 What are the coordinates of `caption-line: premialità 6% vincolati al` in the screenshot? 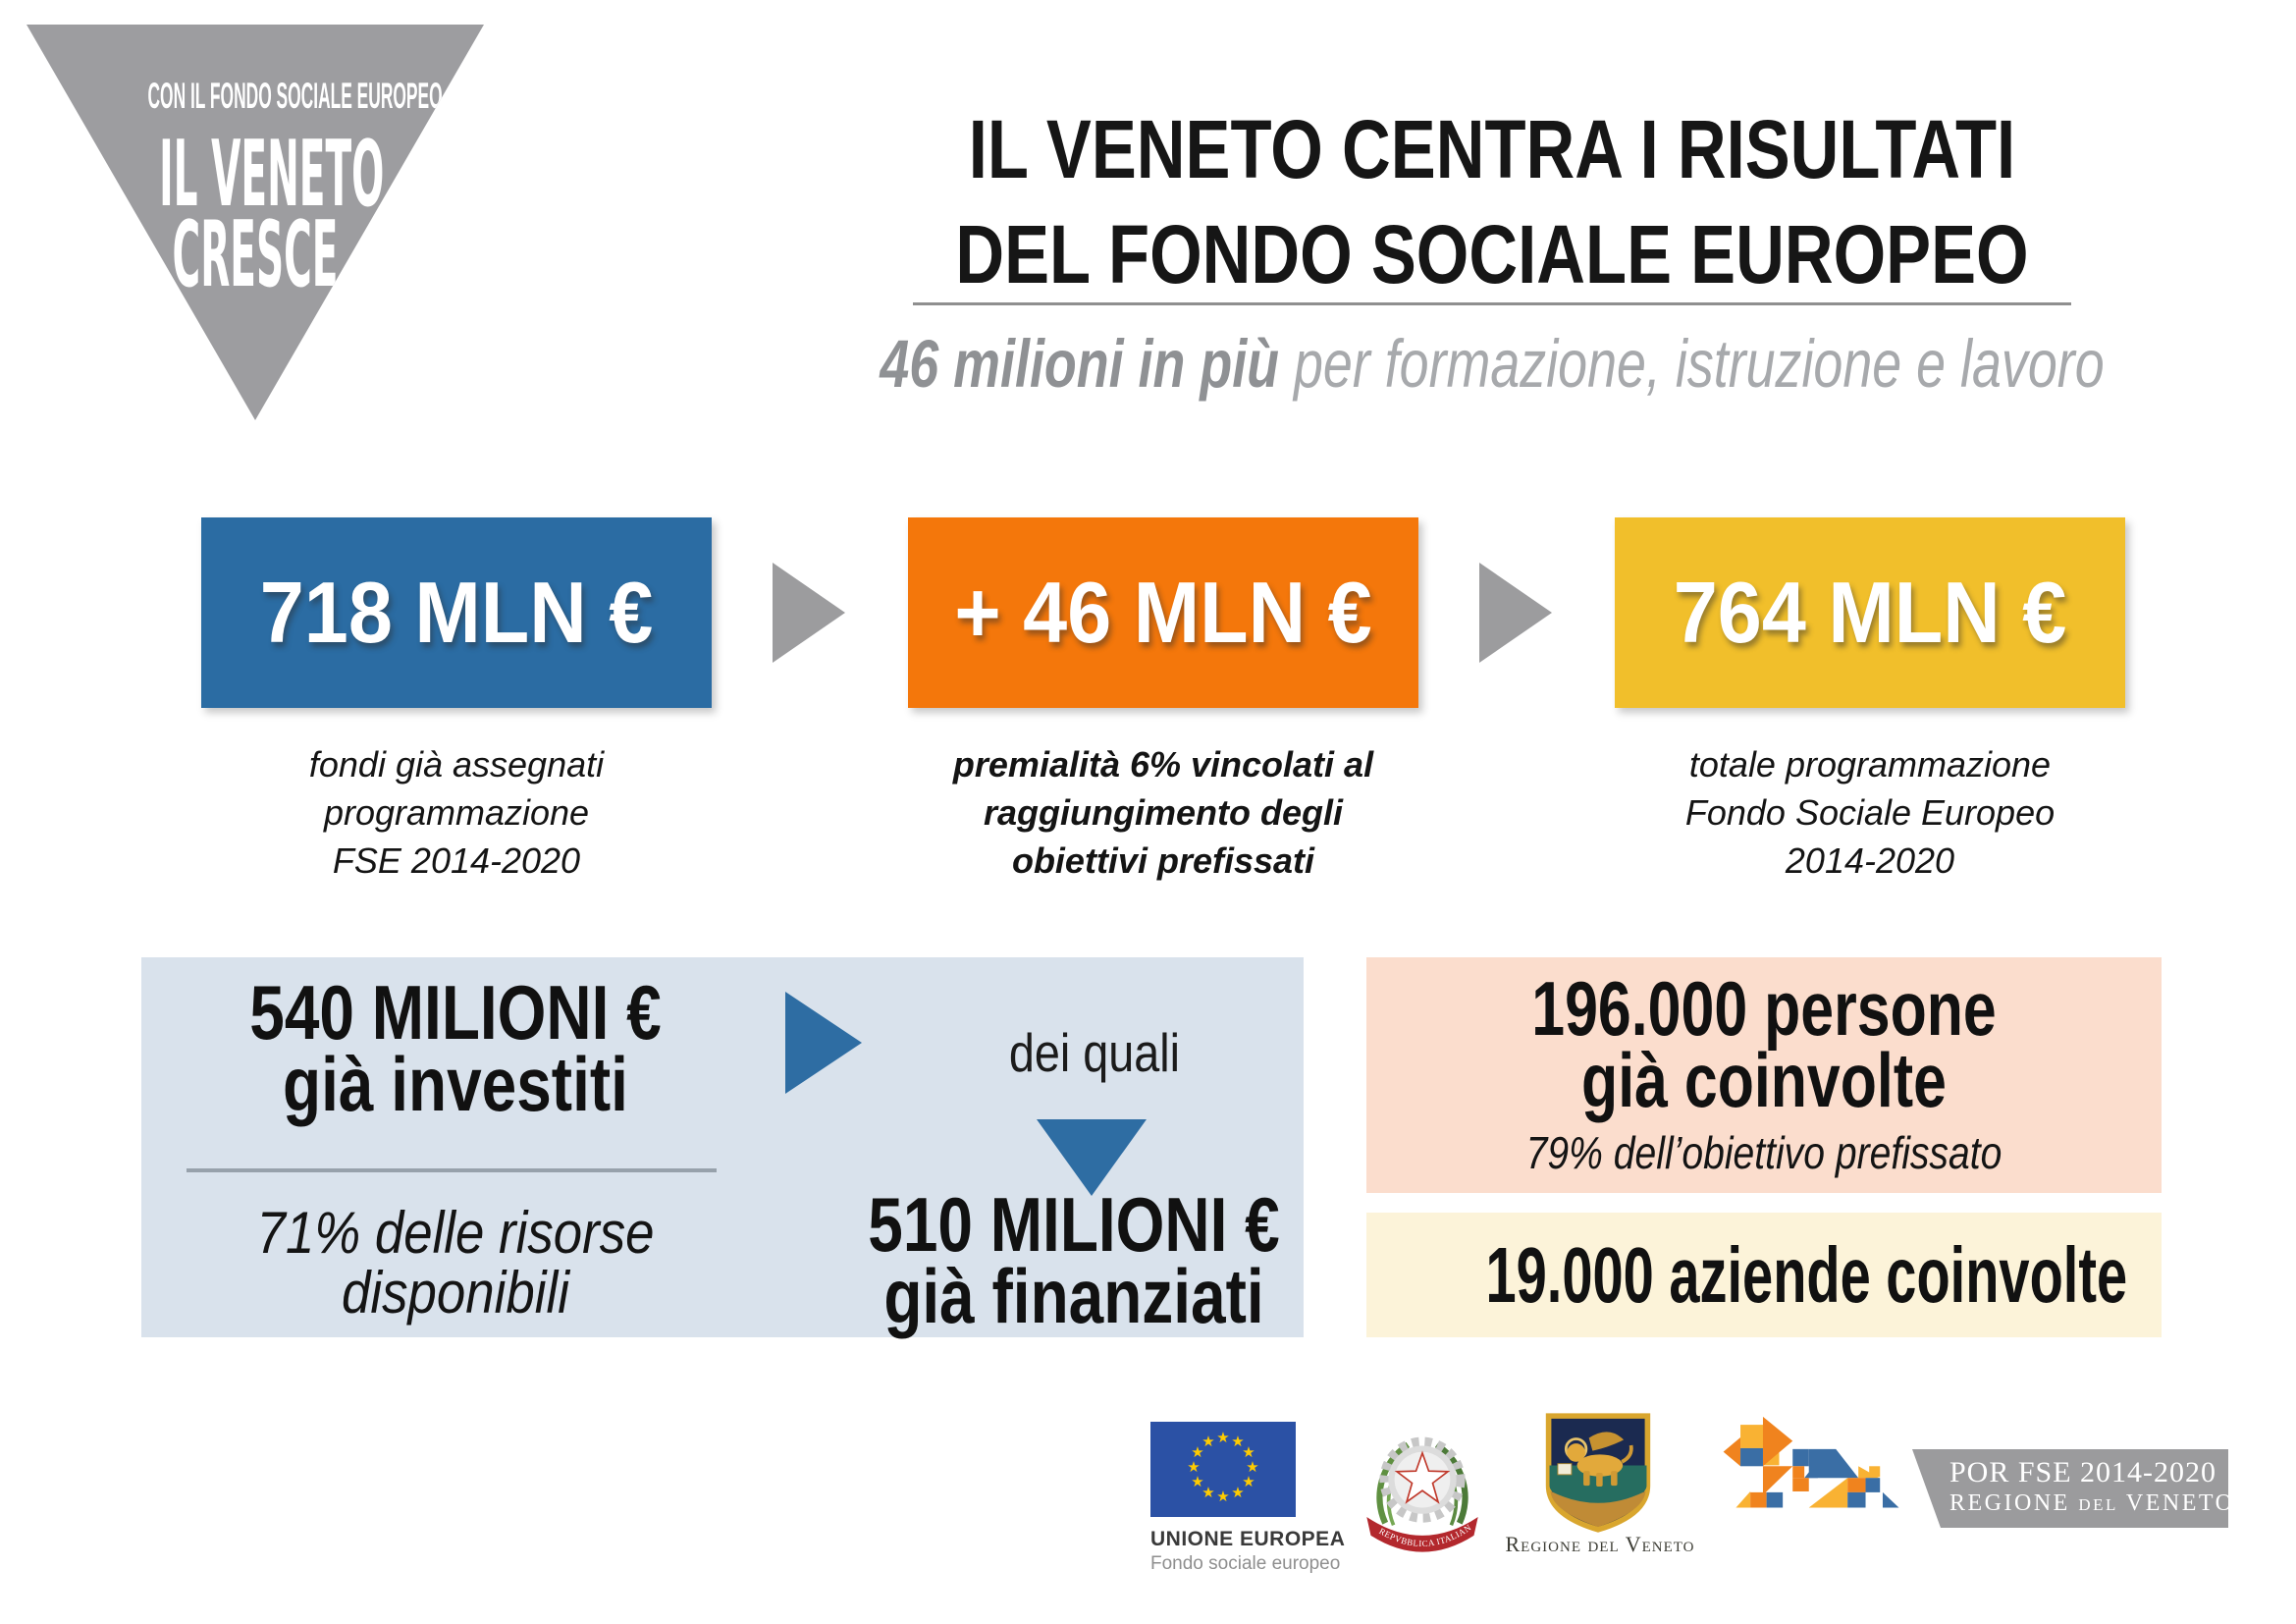 It's located at (1163, 764).